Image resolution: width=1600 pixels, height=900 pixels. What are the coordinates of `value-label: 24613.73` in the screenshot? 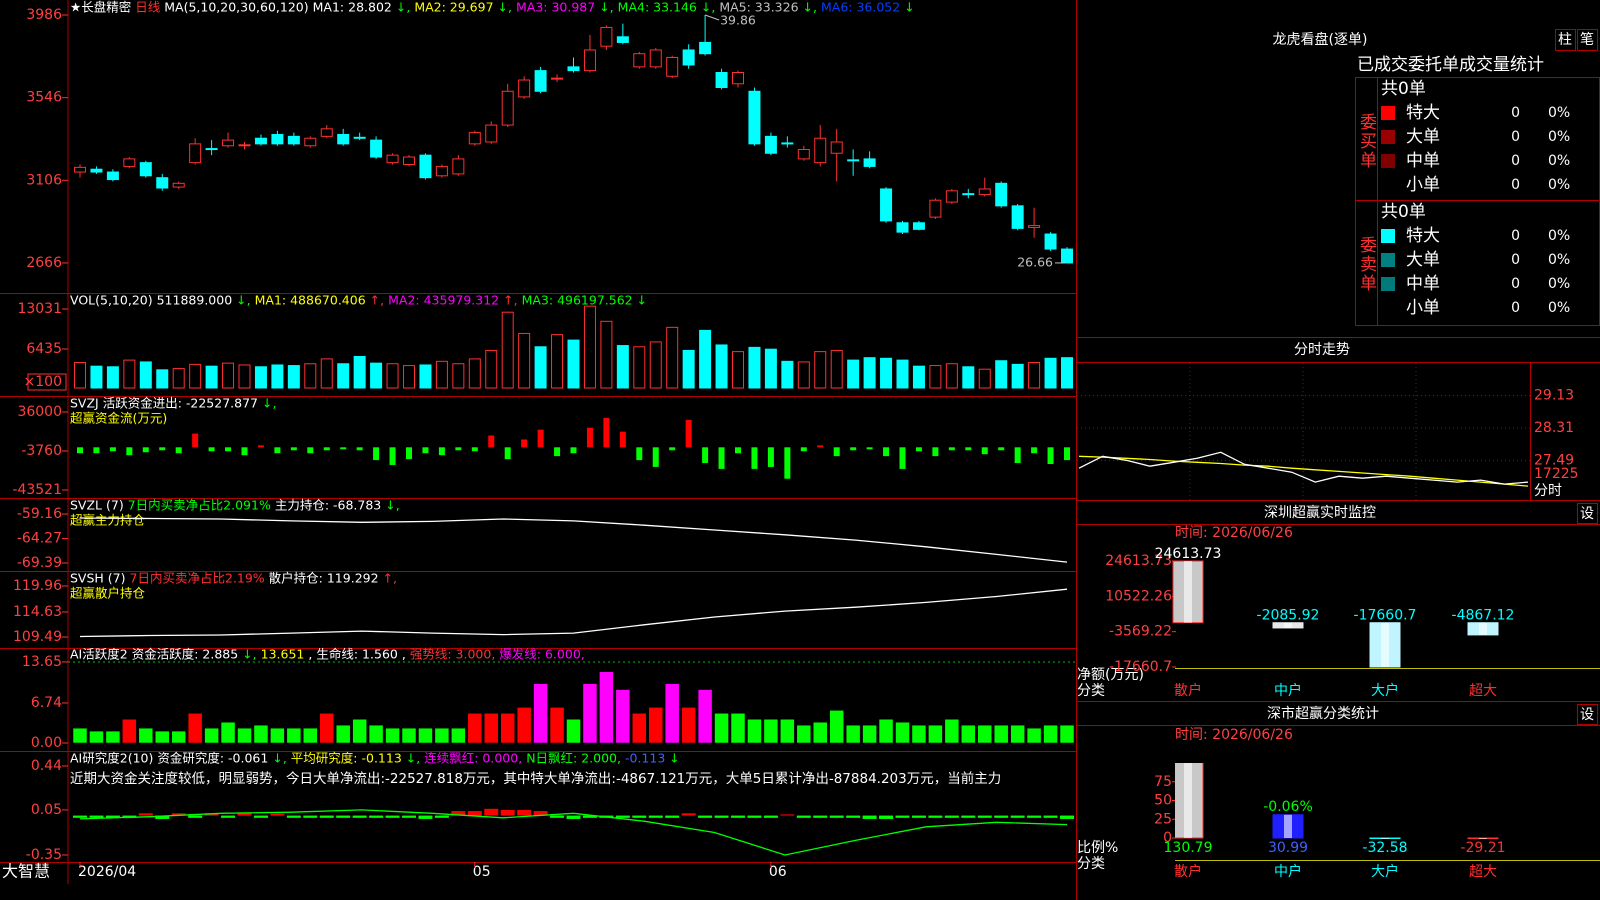 It's located at (1188, 554).